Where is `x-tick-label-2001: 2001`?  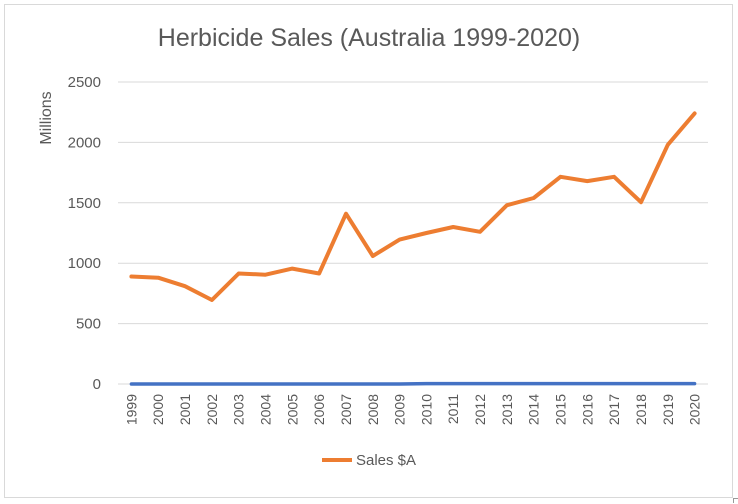
x-tick-label-2001: 2001 is located at coordinates (185, 409).